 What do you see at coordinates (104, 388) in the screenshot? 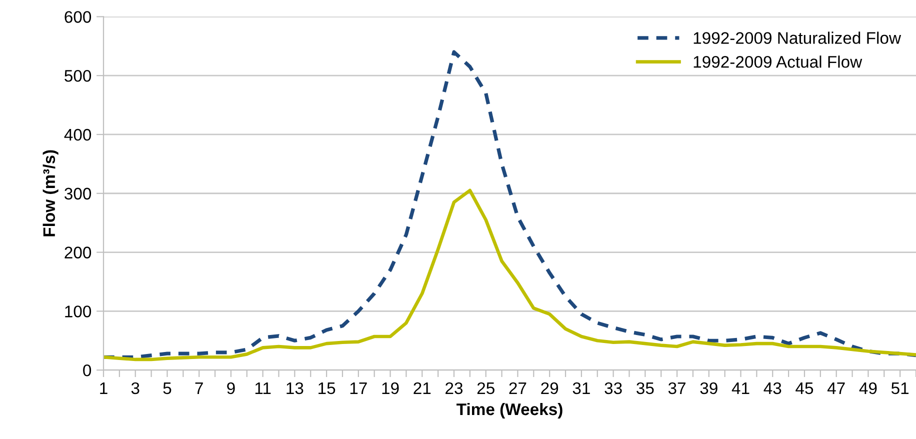
I see `x-tick-label: 1` at bounding box center [104, 388].